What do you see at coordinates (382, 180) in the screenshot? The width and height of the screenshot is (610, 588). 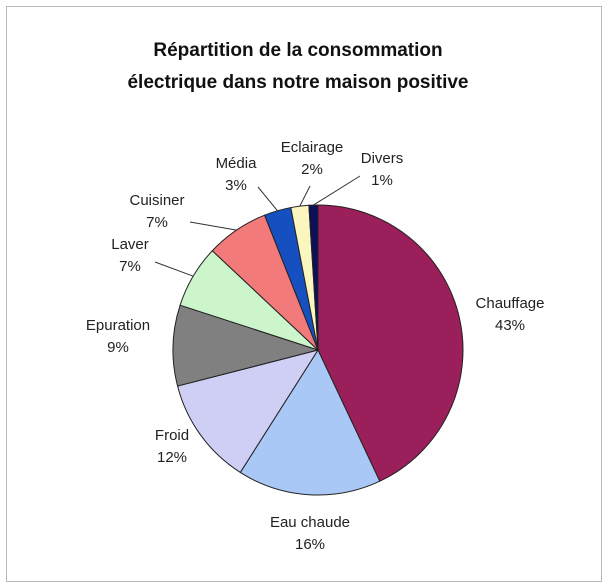 I see `slice-value-divers: 1%` at bounding box center [382, 180].